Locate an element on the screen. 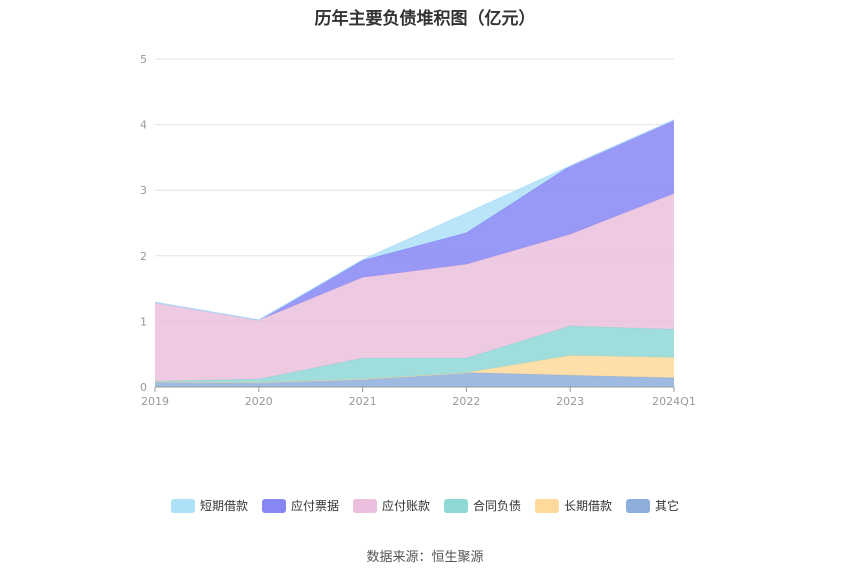  y-tick-label: 0 is located at coordinates (143, 387).